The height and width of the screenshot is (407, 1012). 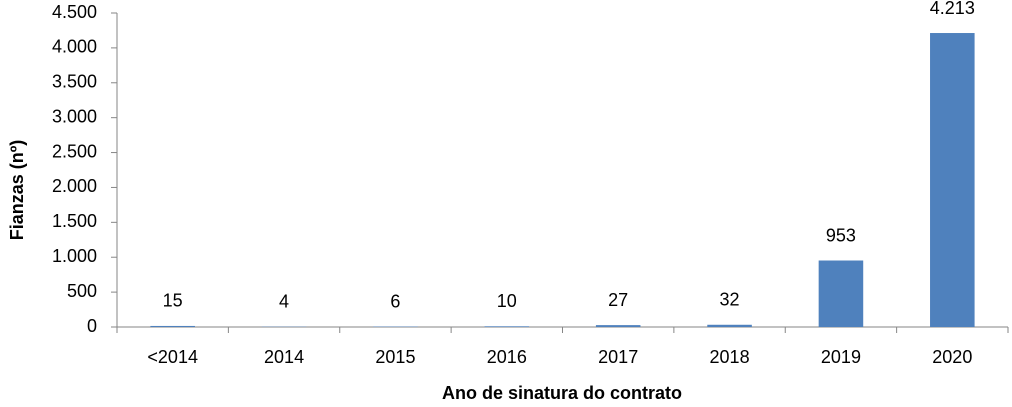 What do you see at coordinates (507, 301) in the screenshot?
I see `data-label: 10` at bounding box center [507, 301].